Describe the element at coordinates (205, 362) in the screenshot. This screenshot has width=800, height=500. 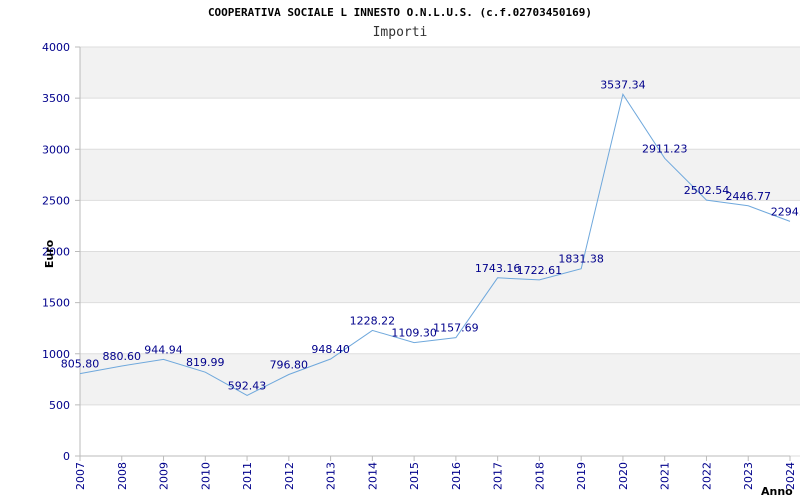
I see `data-label: 819.99` at that location.